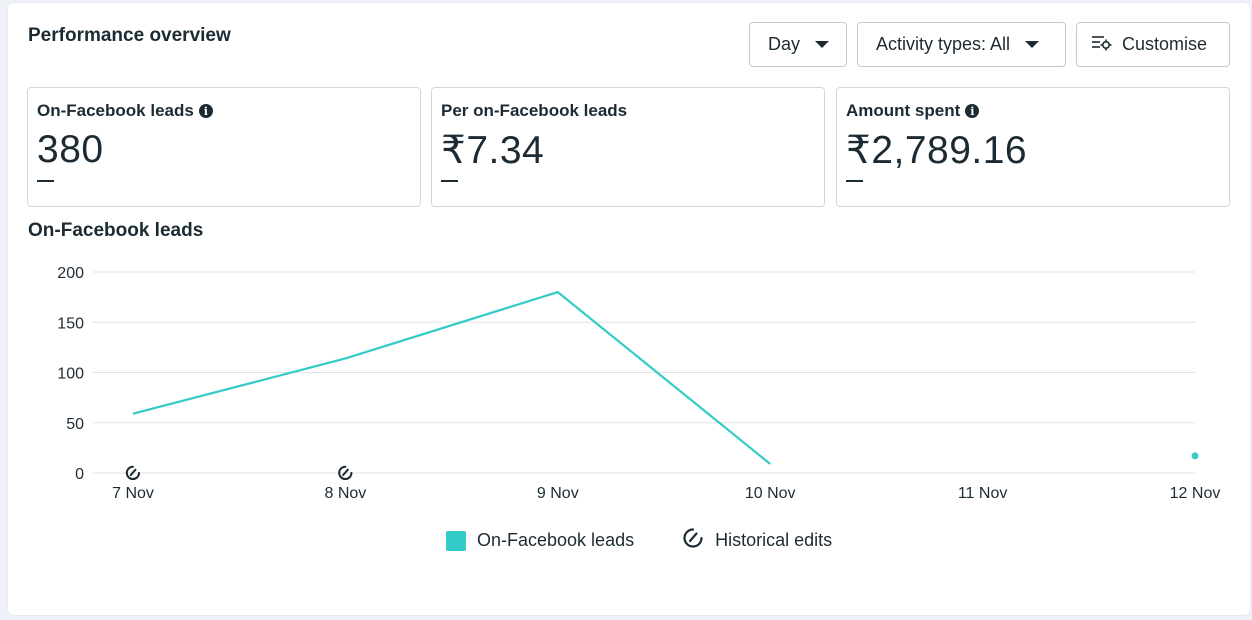  I want to click on customise-button: Customise, so click(1153, 44).